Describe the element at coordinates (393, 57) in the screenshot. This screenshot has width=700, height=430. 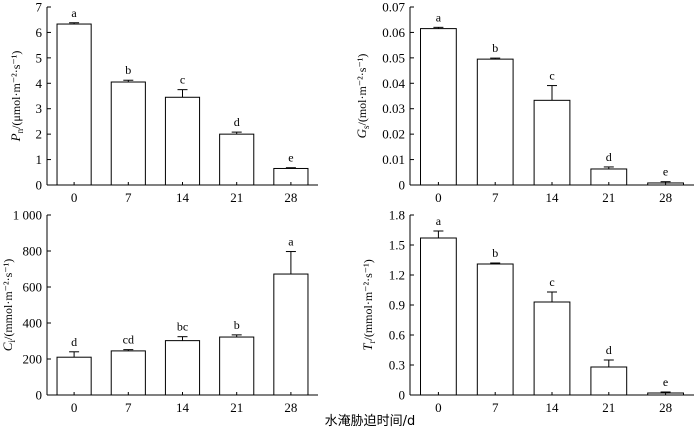
I see `y-tick-label: 0.05` at that location.